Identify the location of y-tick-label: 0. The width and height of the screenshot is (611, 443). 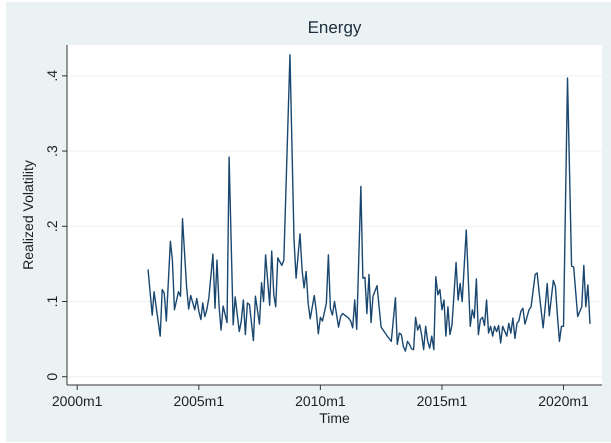
(52, 376).